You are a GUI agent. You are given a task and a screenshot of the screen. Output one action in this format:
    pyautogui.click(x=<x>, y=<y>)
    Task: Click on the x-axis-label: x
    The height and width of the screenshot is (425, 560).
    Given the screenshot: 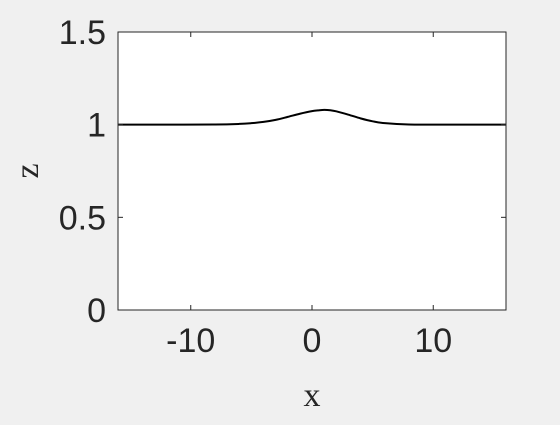 What is the action you would take?
    pyautogui.click(x=312, y=395)
    